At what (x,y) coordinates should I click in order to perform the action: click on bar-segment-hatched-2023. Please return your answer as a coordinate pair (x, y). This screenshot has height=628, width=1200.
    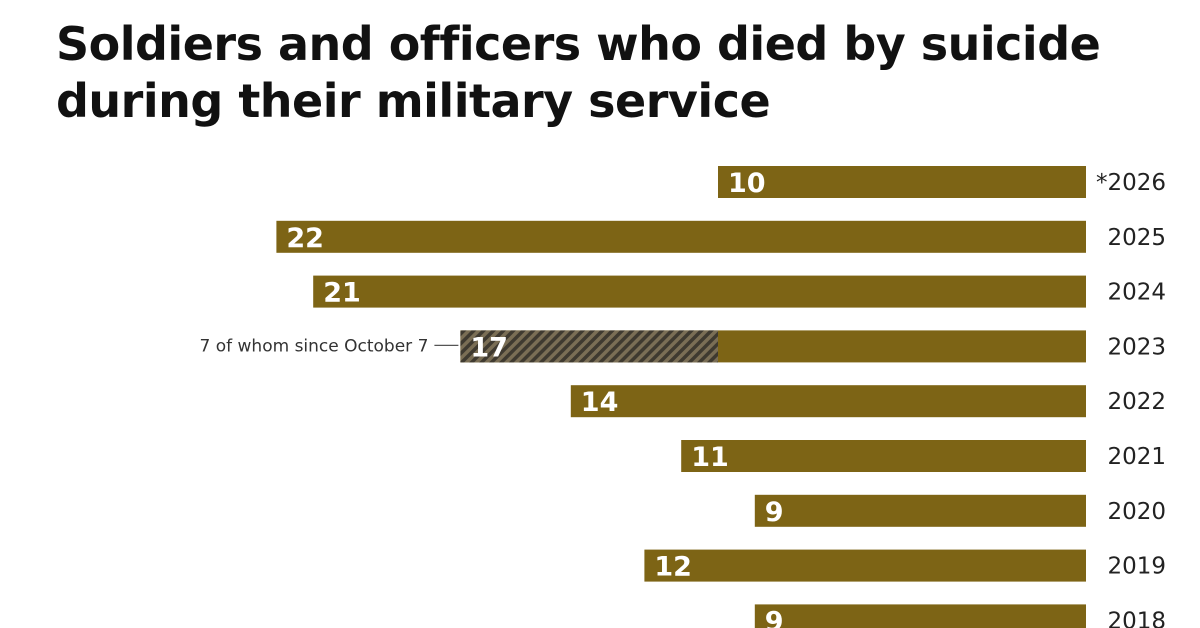
    Looking at the image, I should click on (589, 346).